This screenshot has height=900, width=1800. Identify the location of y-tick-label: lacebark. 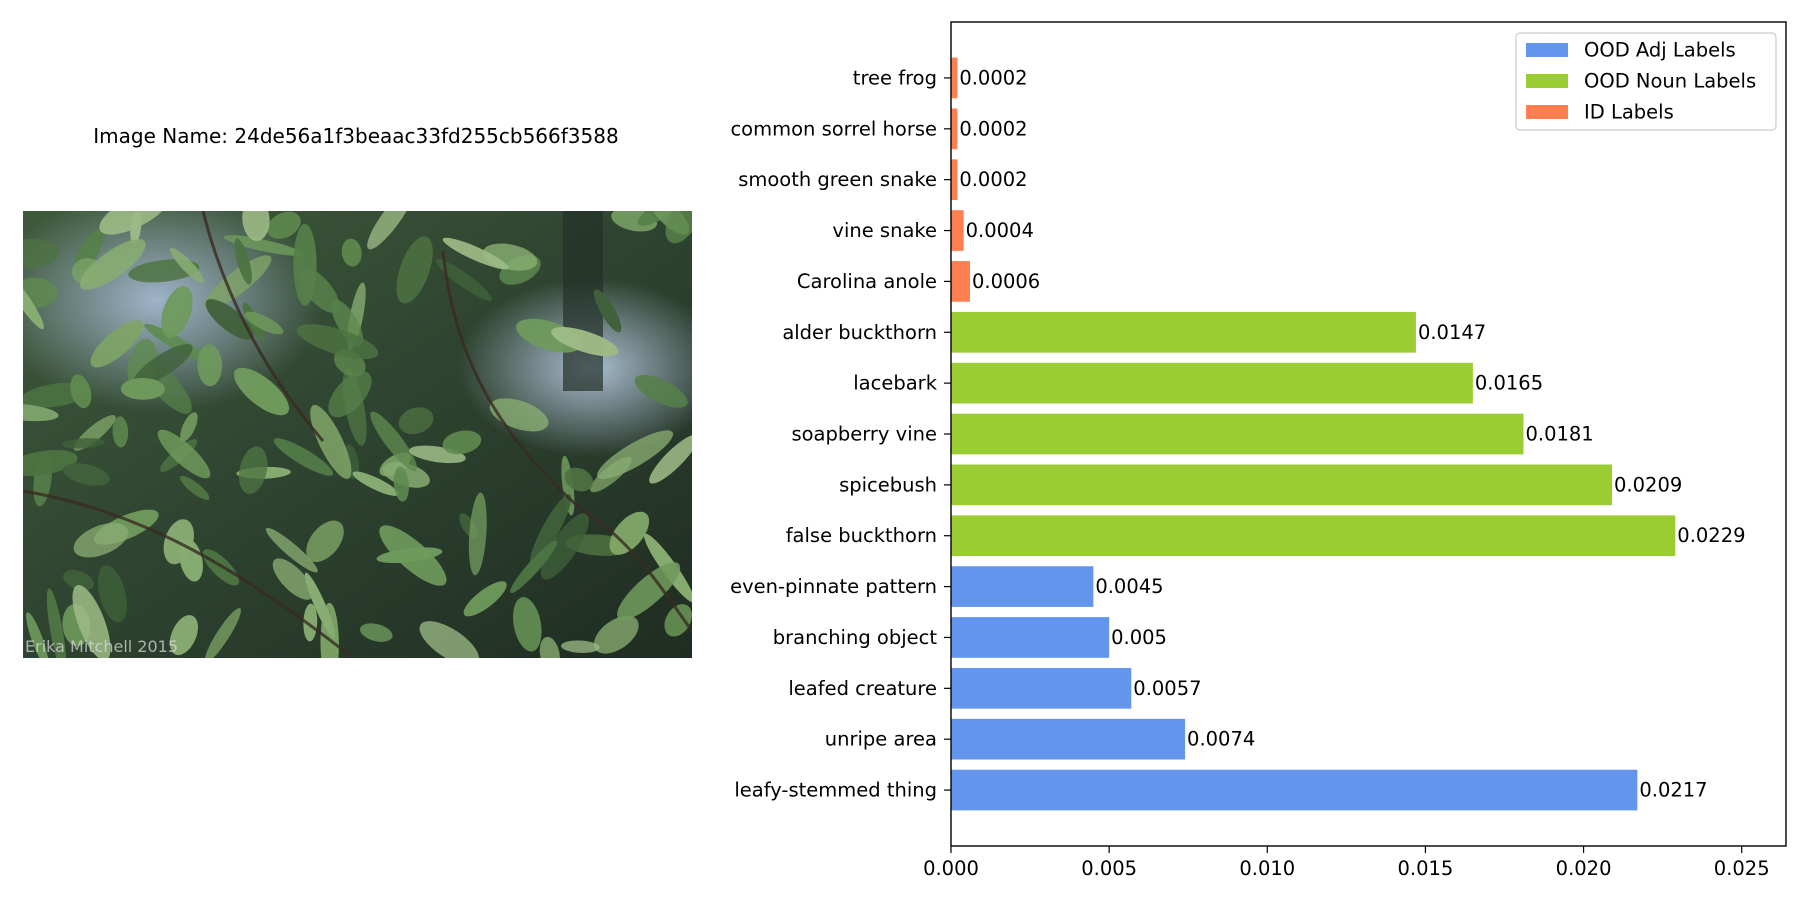
(895, 383).